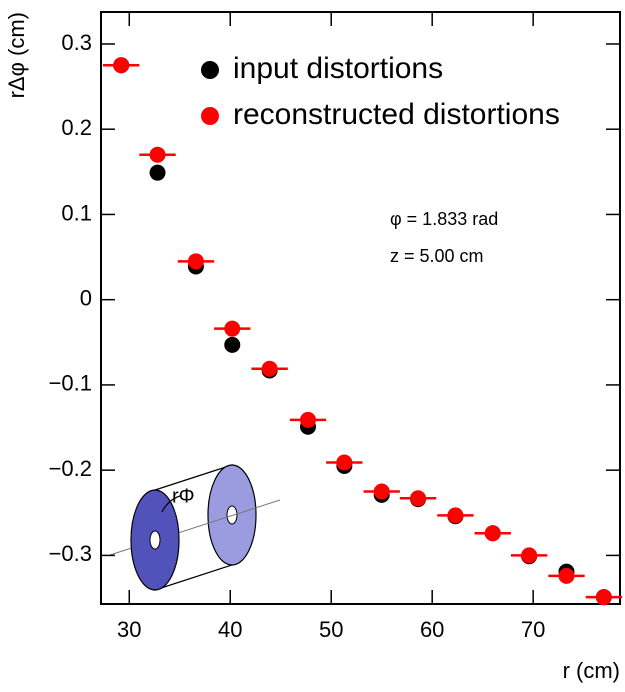  What do you see at coordinates (230, 629) in the screenshot?
I see `x-tick-label: 40` at bounding box center [230, 629].